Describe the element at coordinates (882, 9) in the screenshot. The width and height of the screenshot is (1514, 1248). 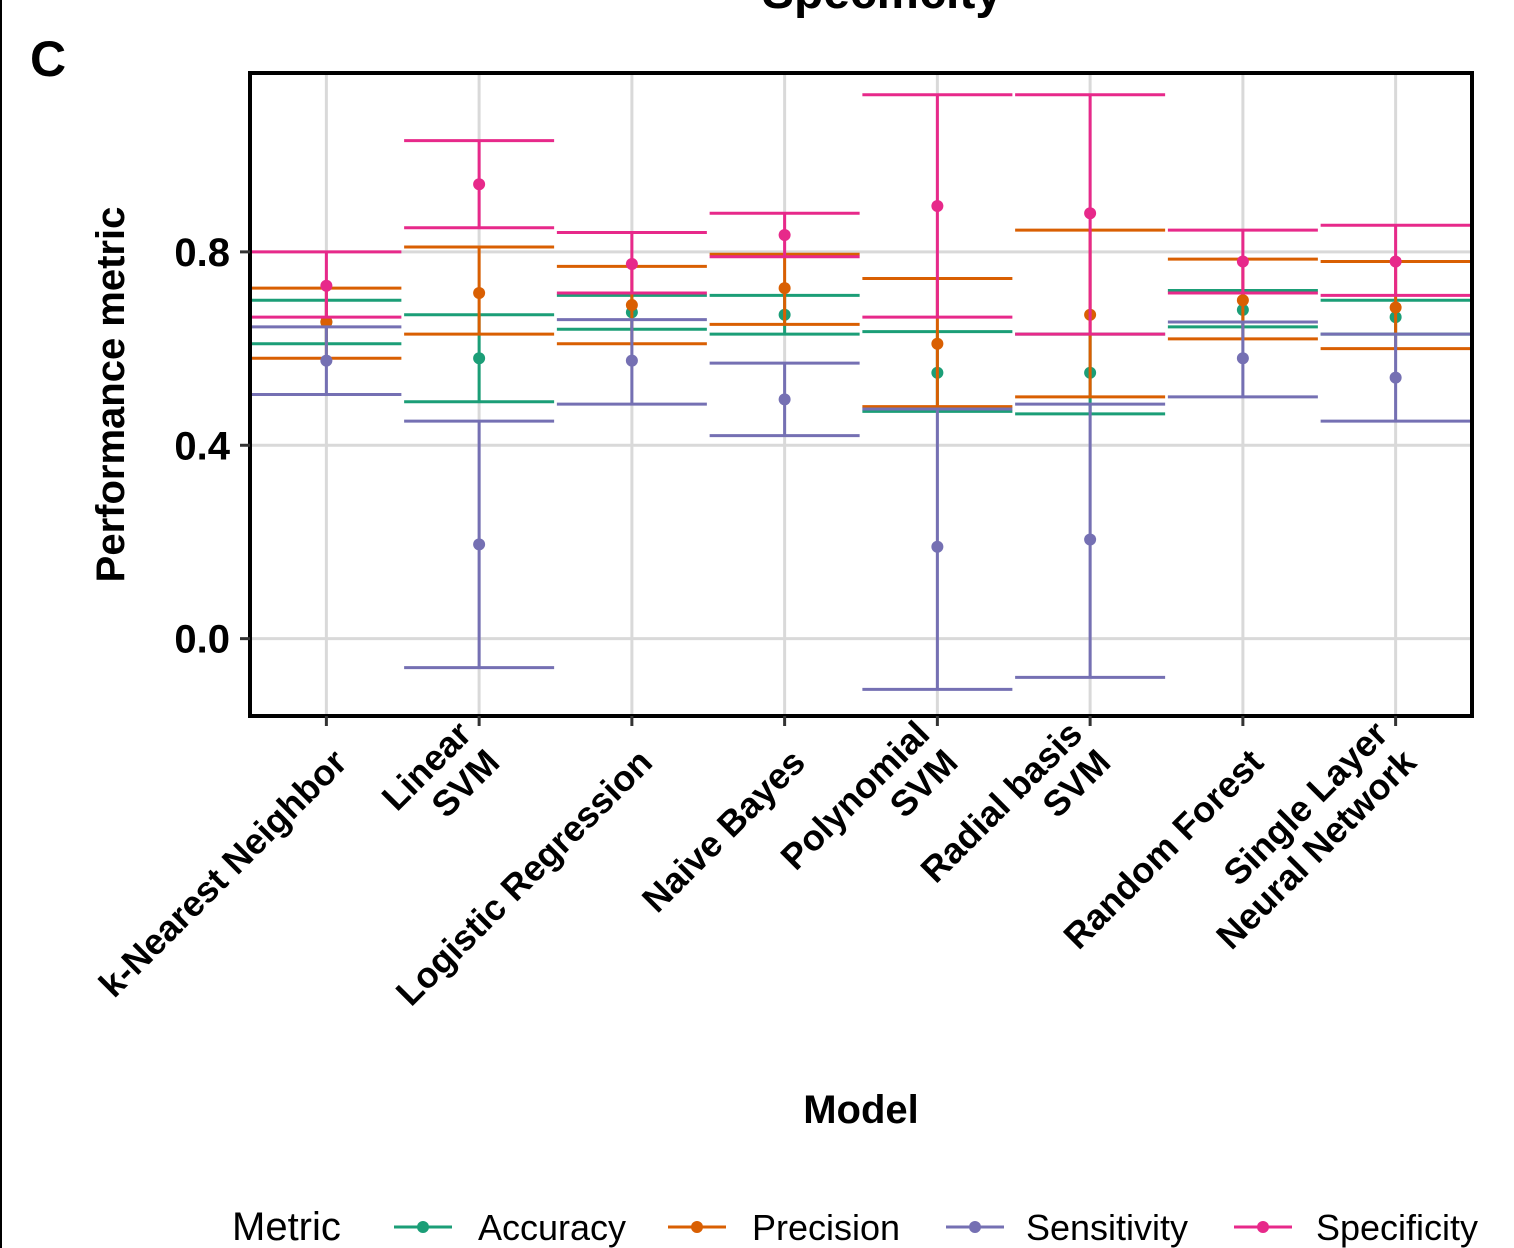
I see `chart-title-fragment: Specificity` at that location.